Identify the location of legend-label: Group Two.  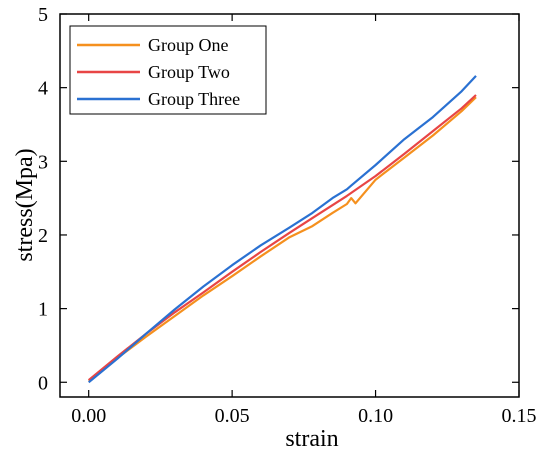
(189, 72).